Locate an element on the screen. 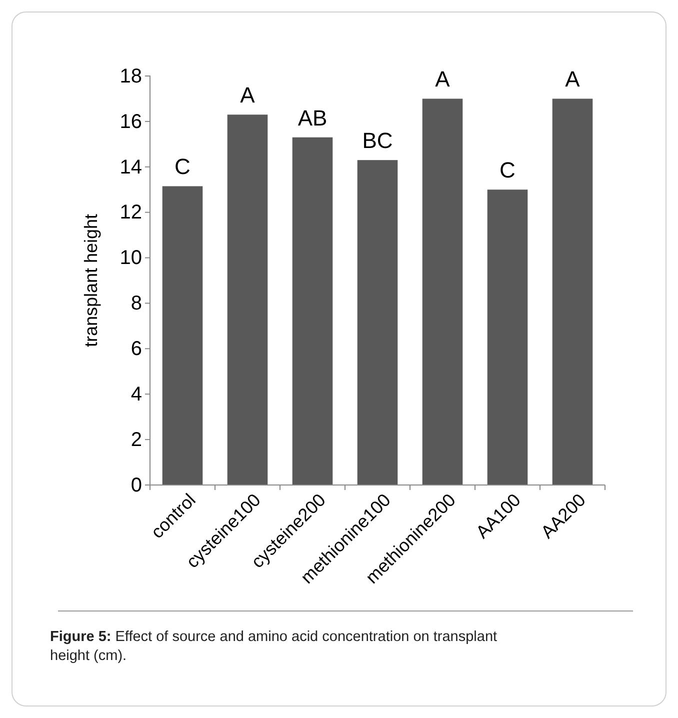 The width and height of the screenshot is (678, 718). y-tick-label: 8 is located at coordinates (136, 303).